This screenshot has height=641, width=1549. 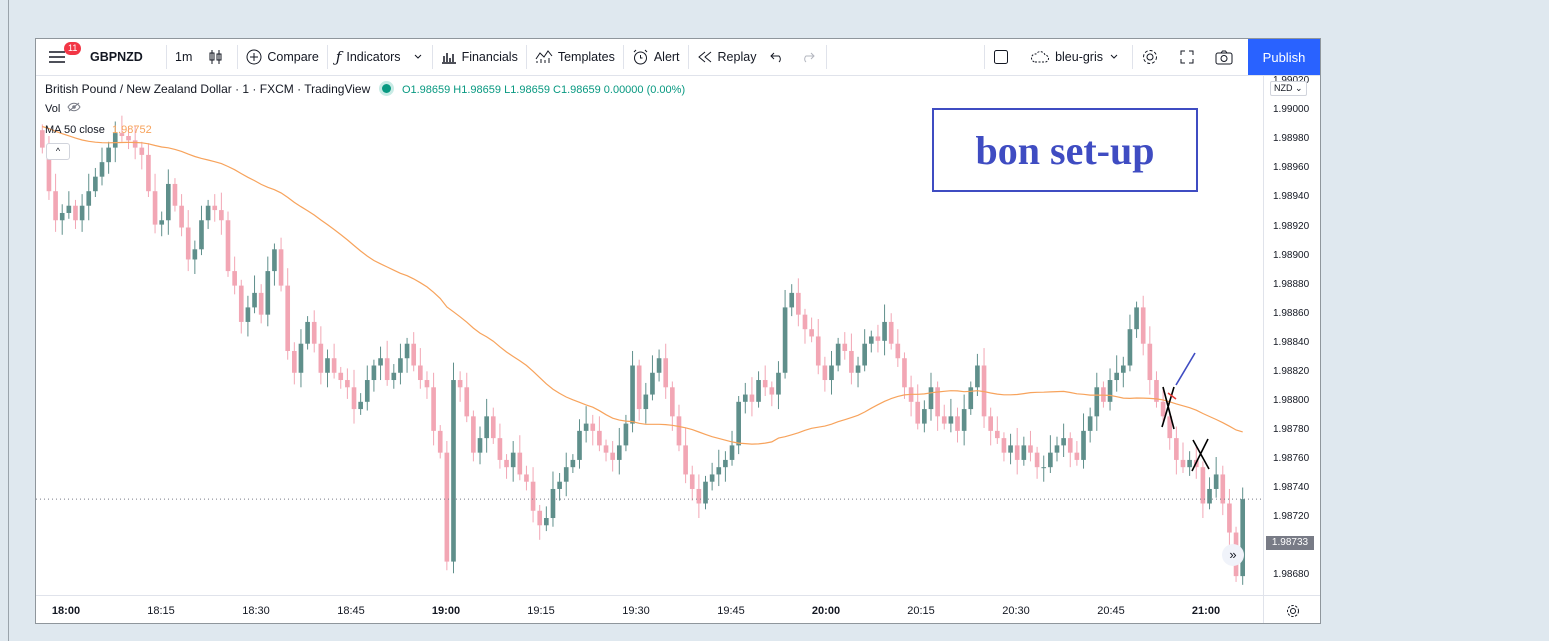 I want to click on function-icon: ƒ, so click(x=338, y=57).